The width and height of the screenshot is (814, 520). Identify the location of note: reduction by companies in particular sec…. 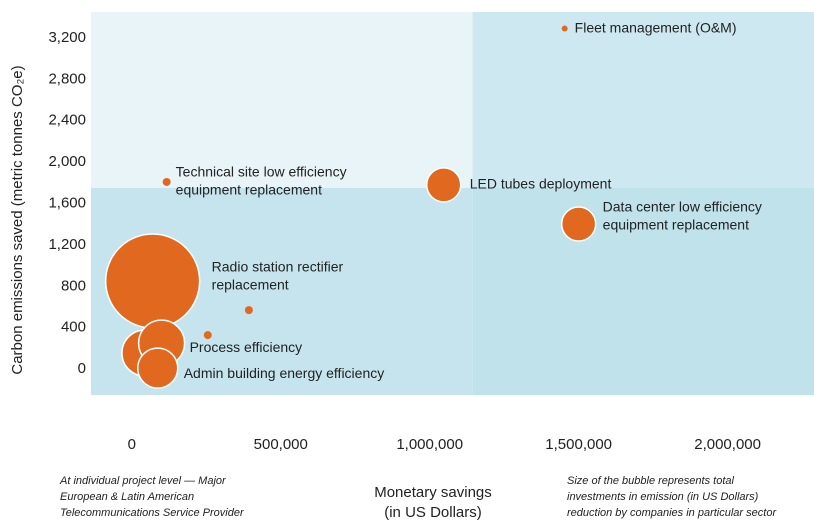
(672, 513).